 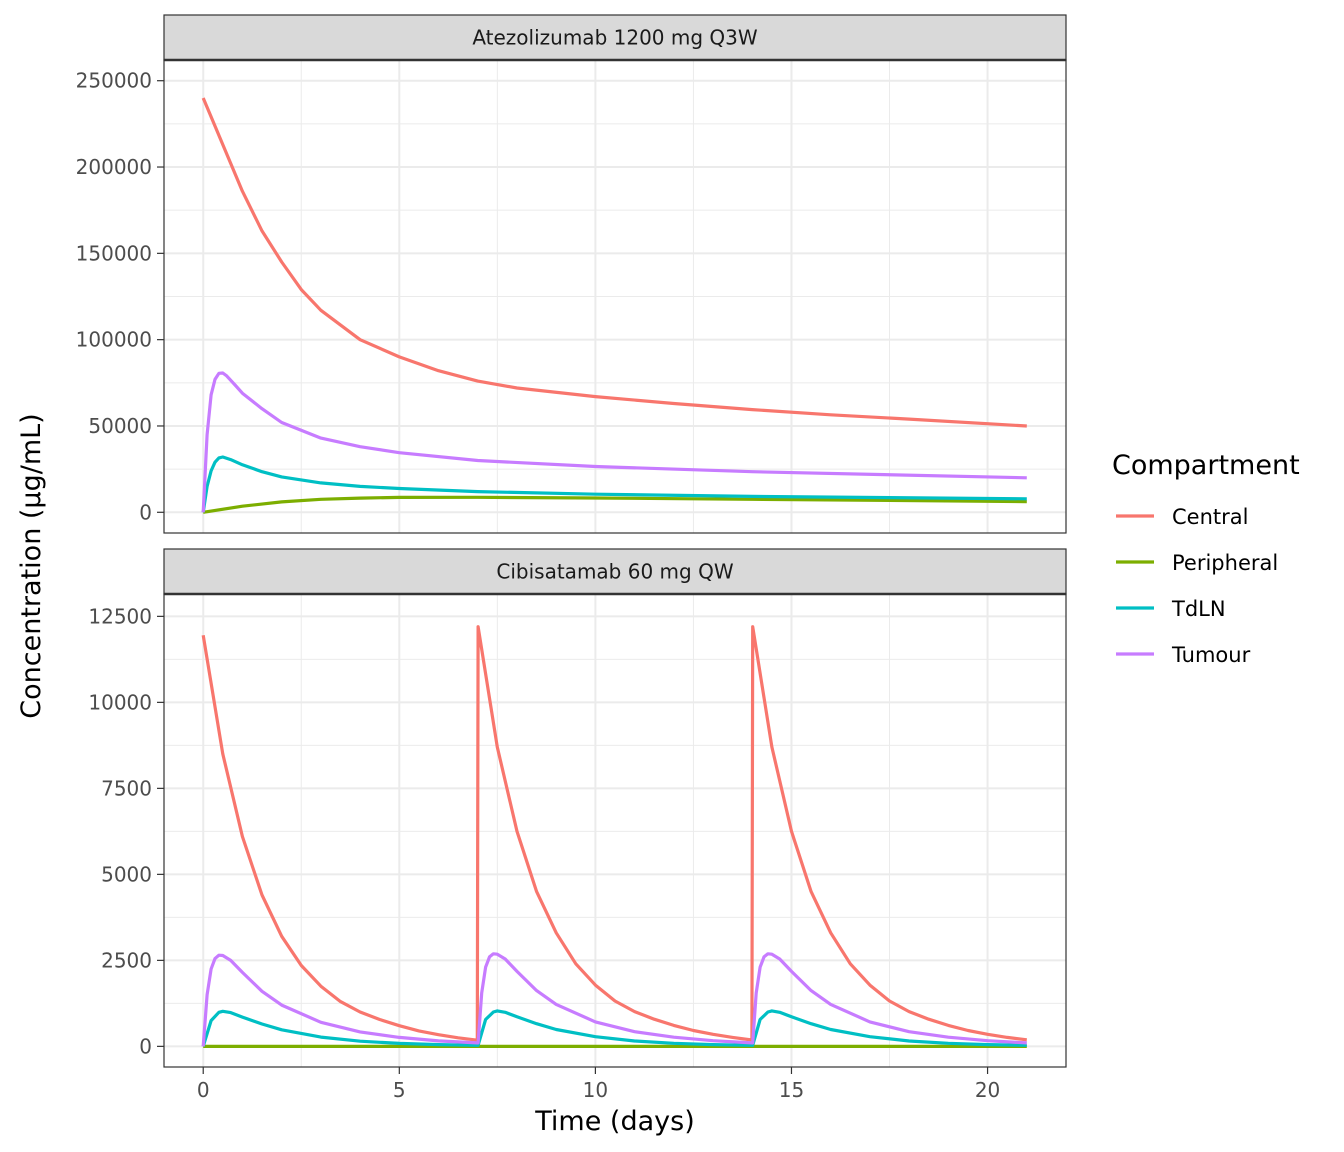 What do you see at coordinates (1225, 563) in the screenshot?
I see `legend-label-peripheral: Peripheral` at bounding box center [1225, 563].